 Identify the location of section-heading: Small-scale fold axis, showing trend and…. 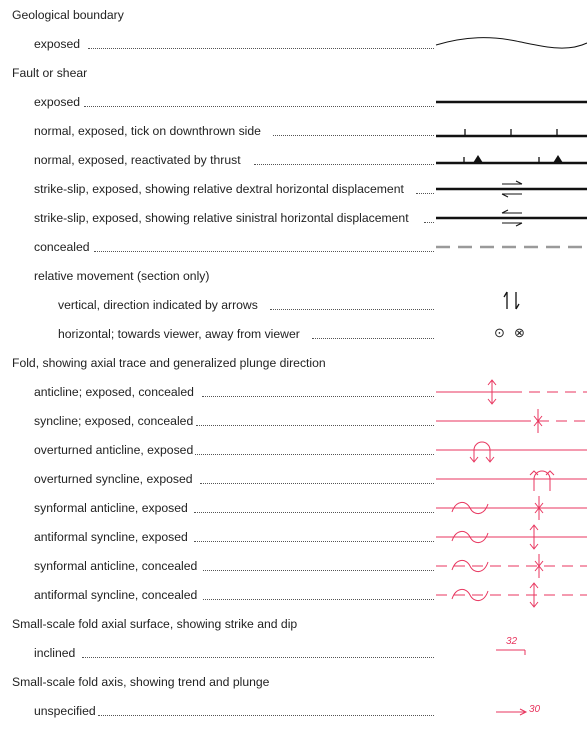
(141, 682).